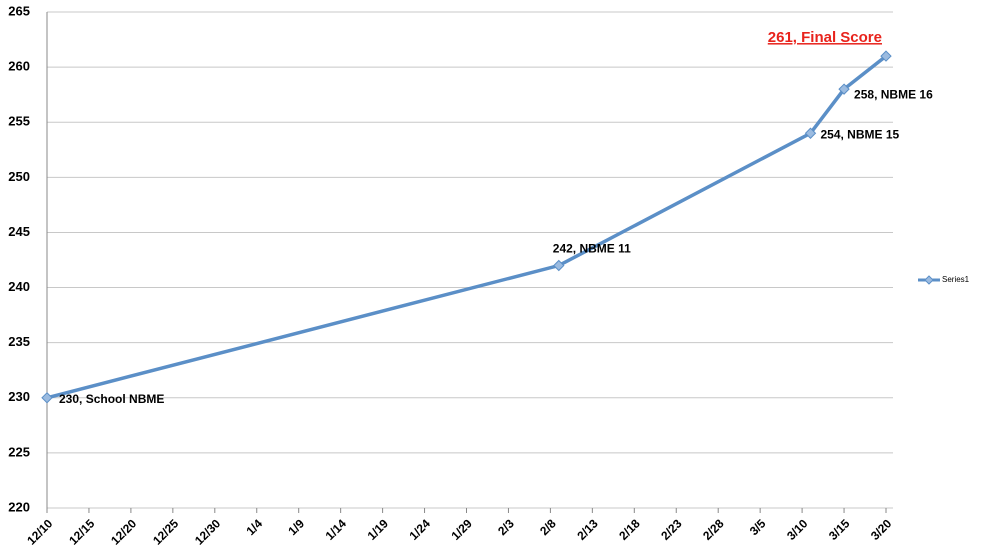 This screenshot has height=555, width=984. Describe the element at coordinates (19, 341) in the screenshot. I see `y-tick-label: 235` at that location.